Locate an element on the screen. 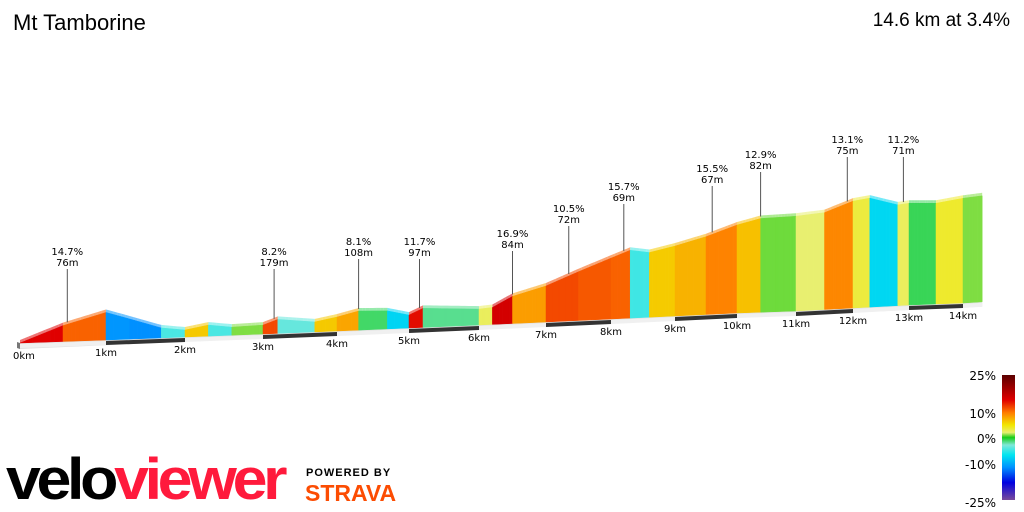  legend-label: 10% is located at coordinates (982, 414).